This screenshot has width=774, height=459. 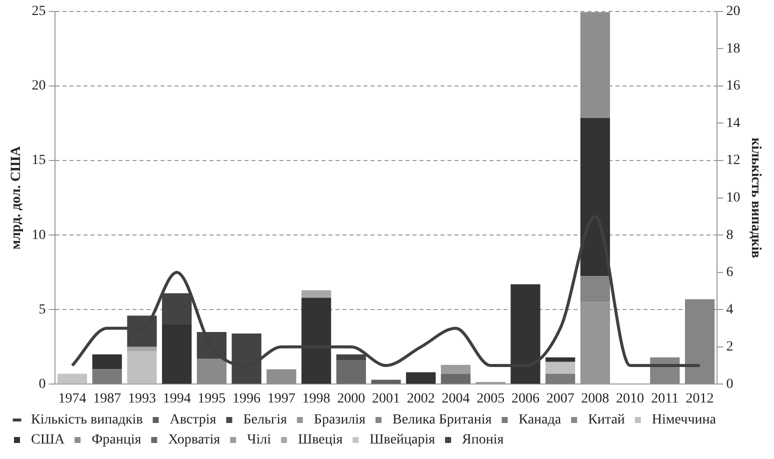 I want to click on y2-tick-label: 14, so click(x=733, y=123).